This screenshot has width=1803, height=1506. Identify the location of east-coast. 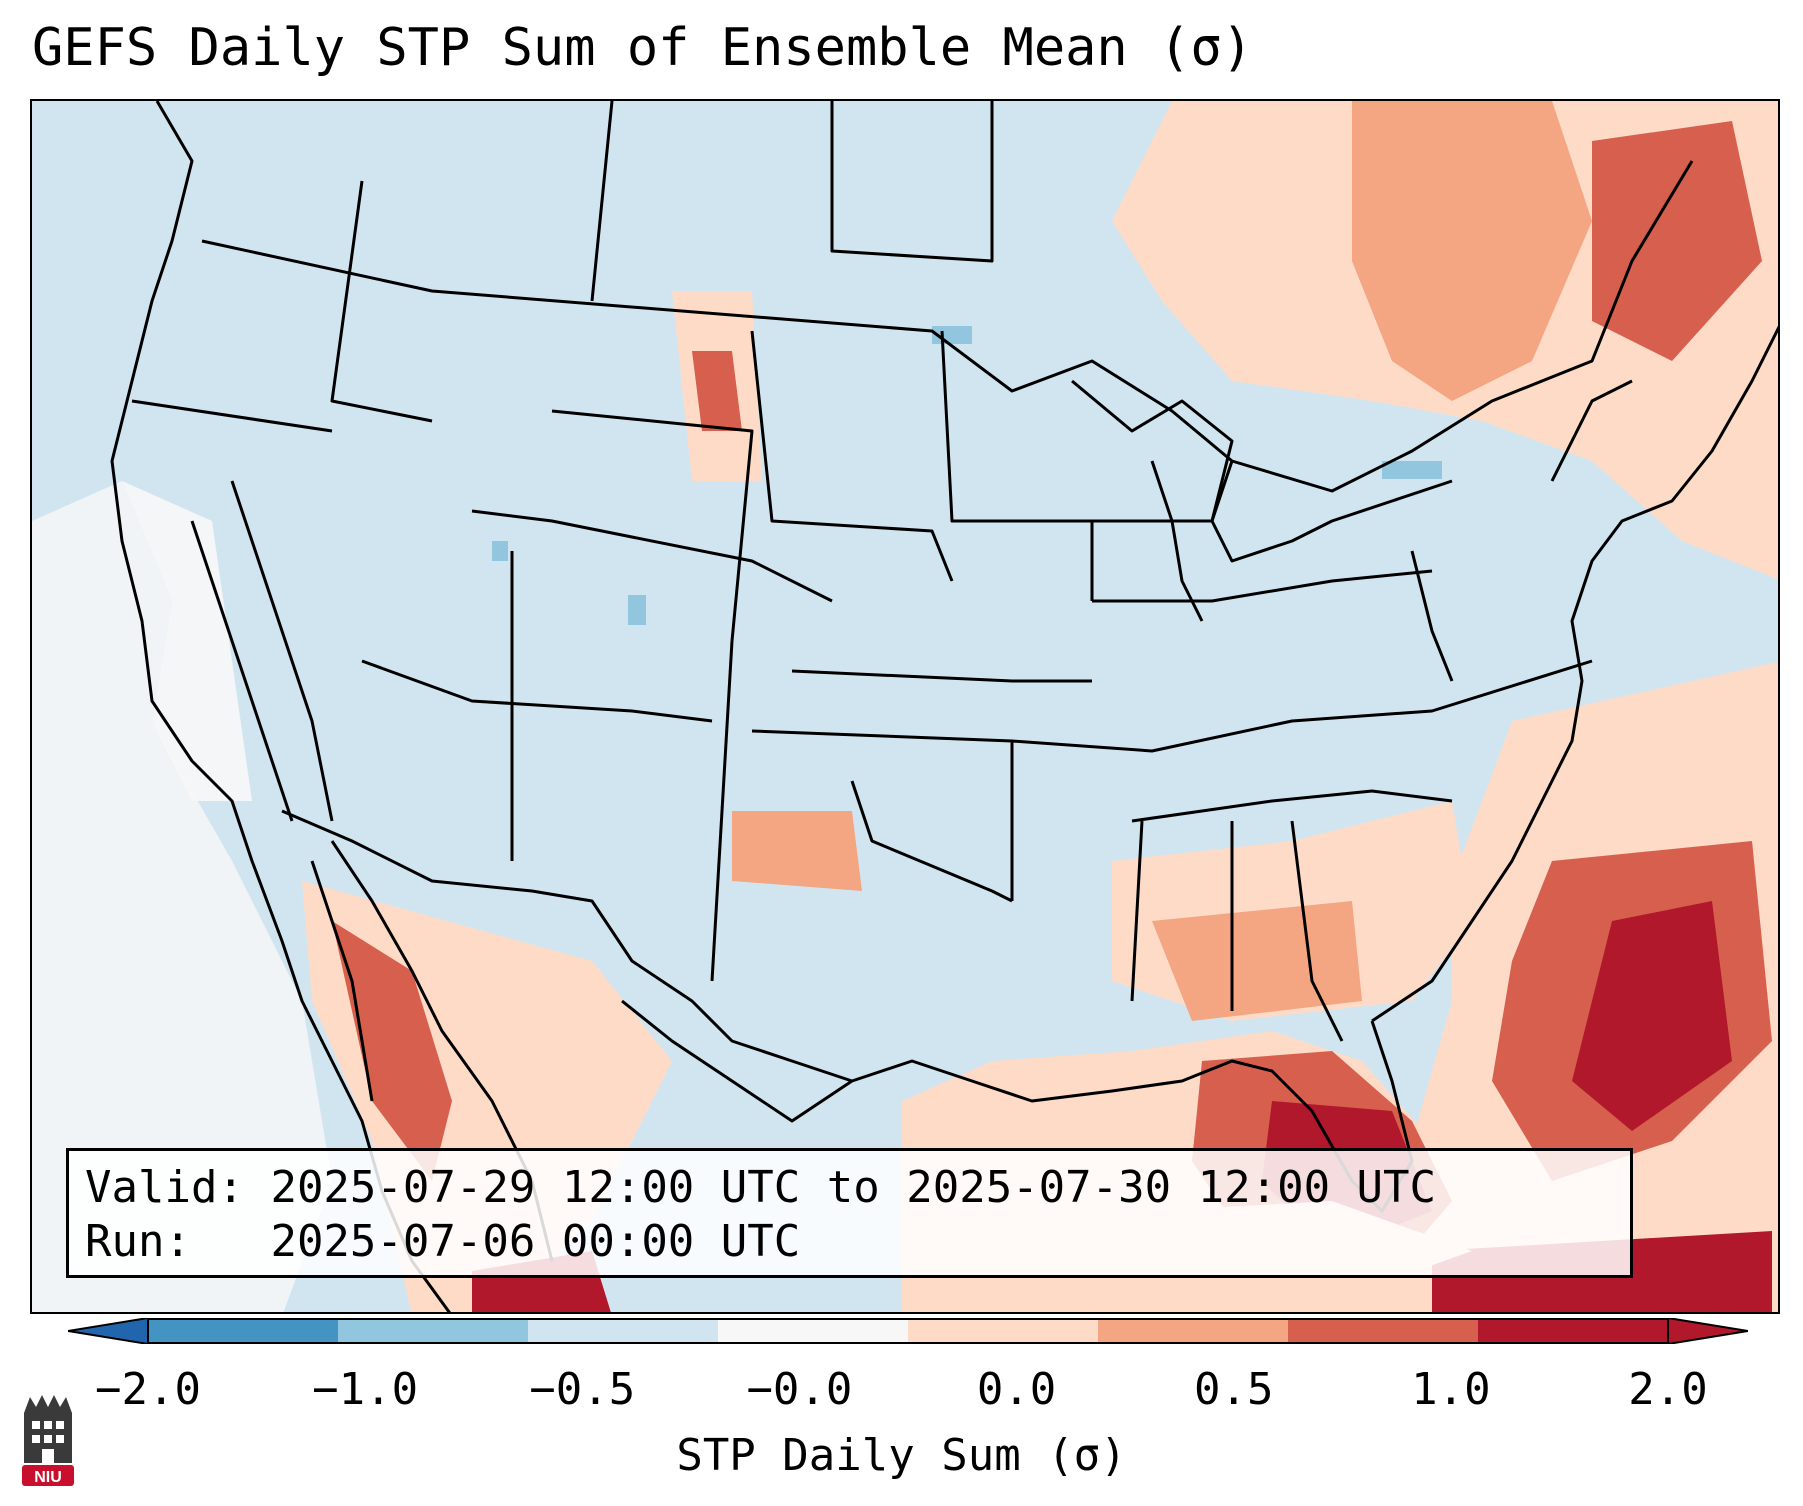
(1574, 674).